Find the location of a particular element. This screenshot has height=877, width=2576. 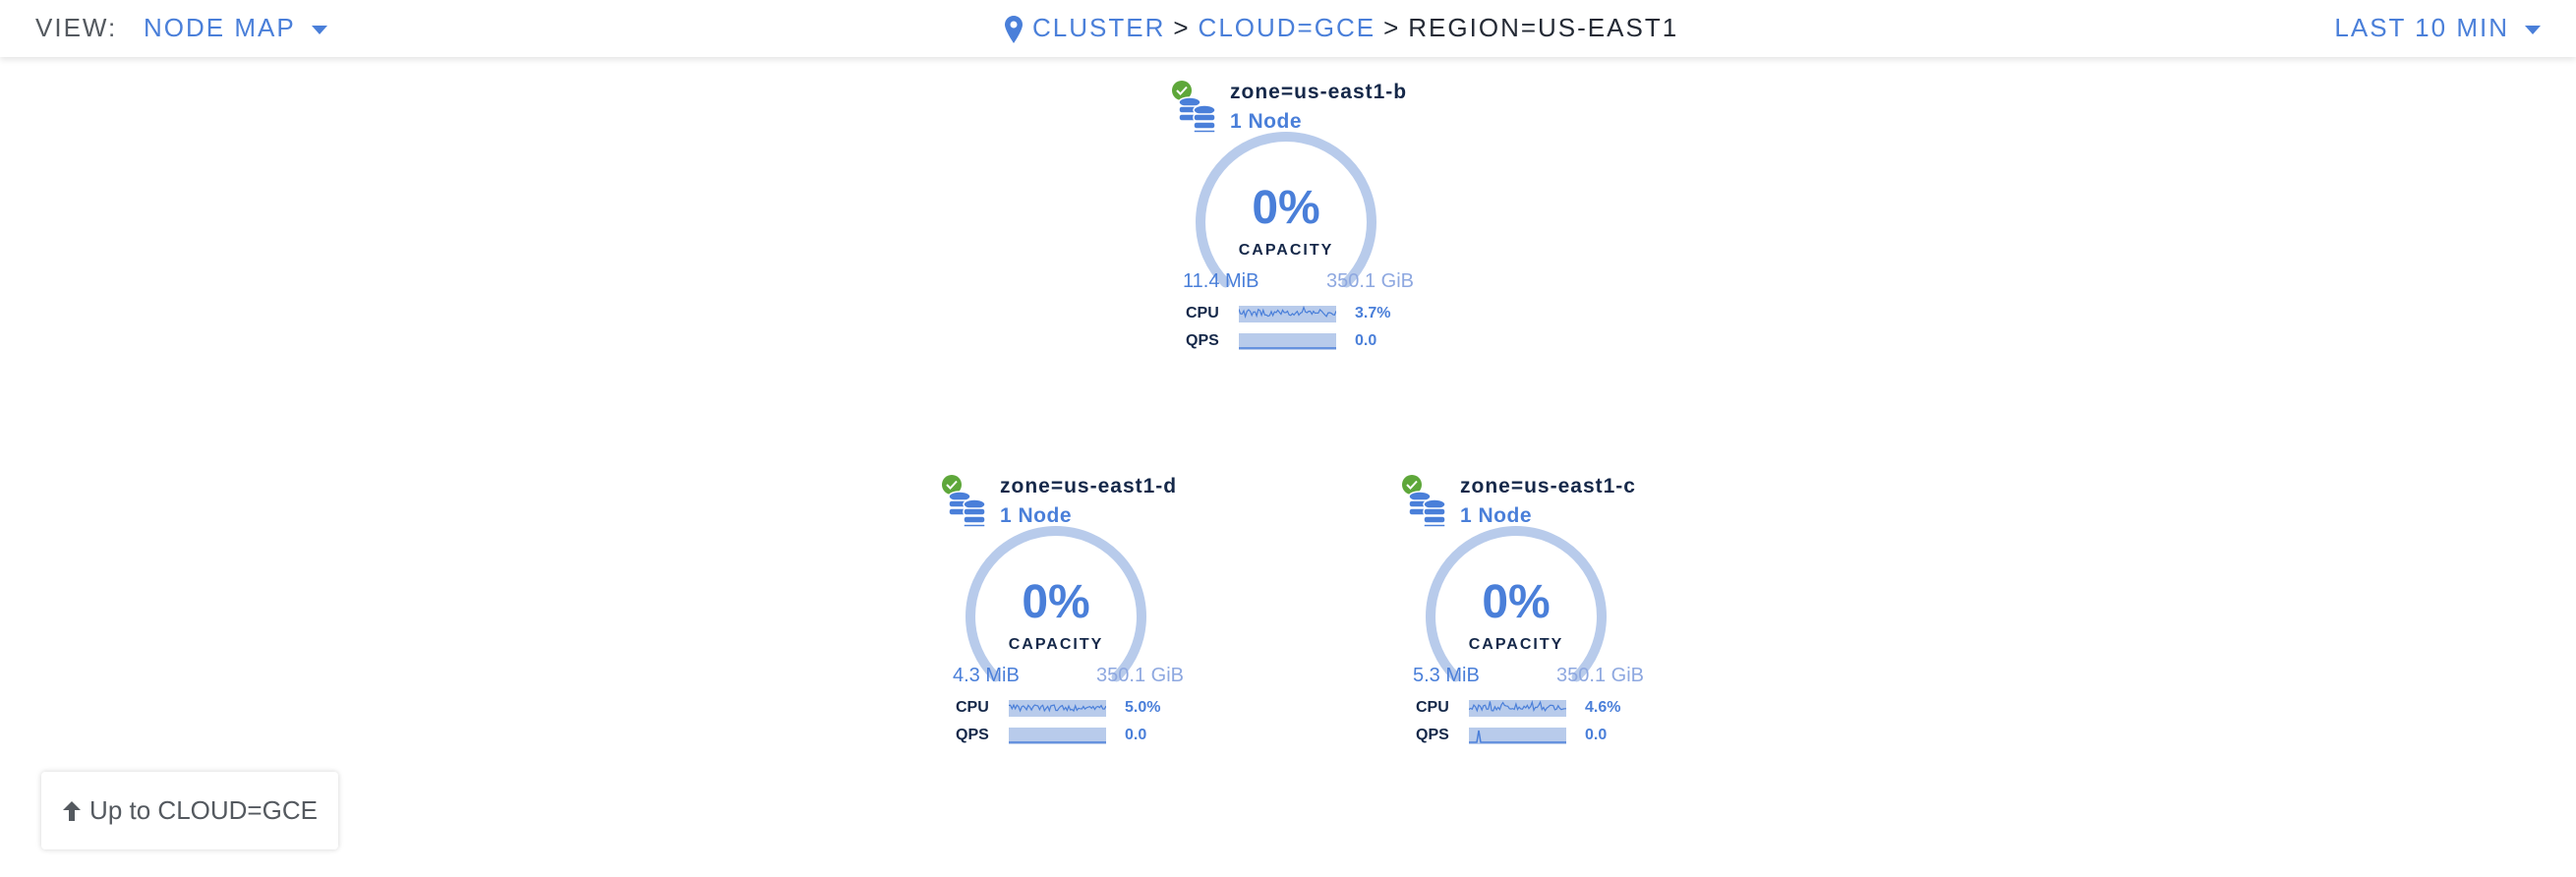

up-button-label: Up to CLOUD=GCE is located at coordinates (203, 810).